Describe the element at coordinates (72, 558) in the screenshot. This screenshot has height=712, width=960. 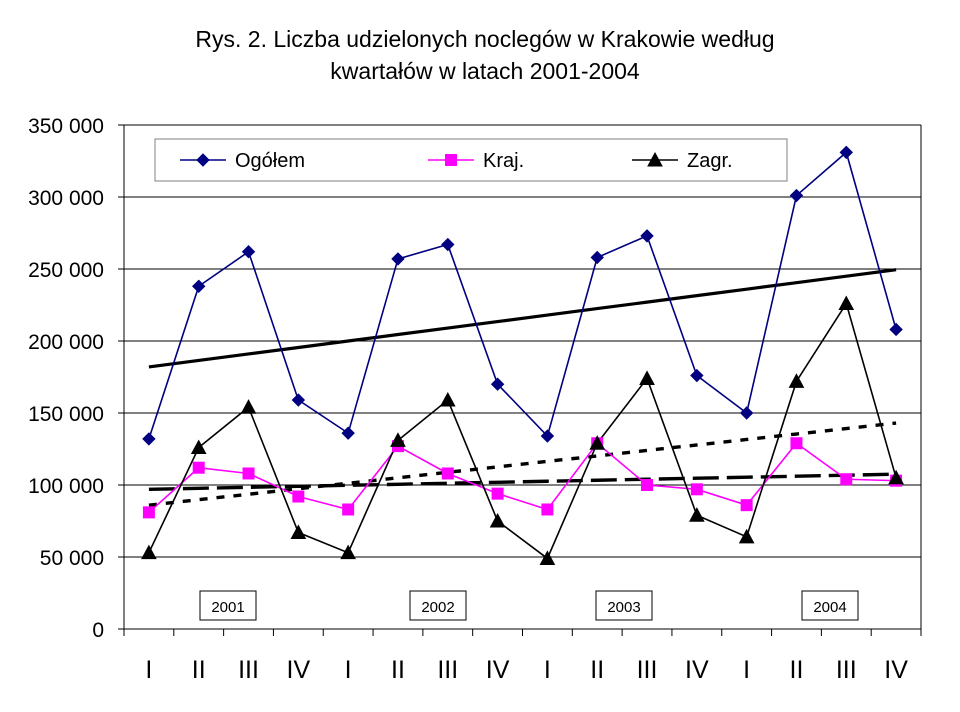
I see `y-tick-label: 50 000` at that location.